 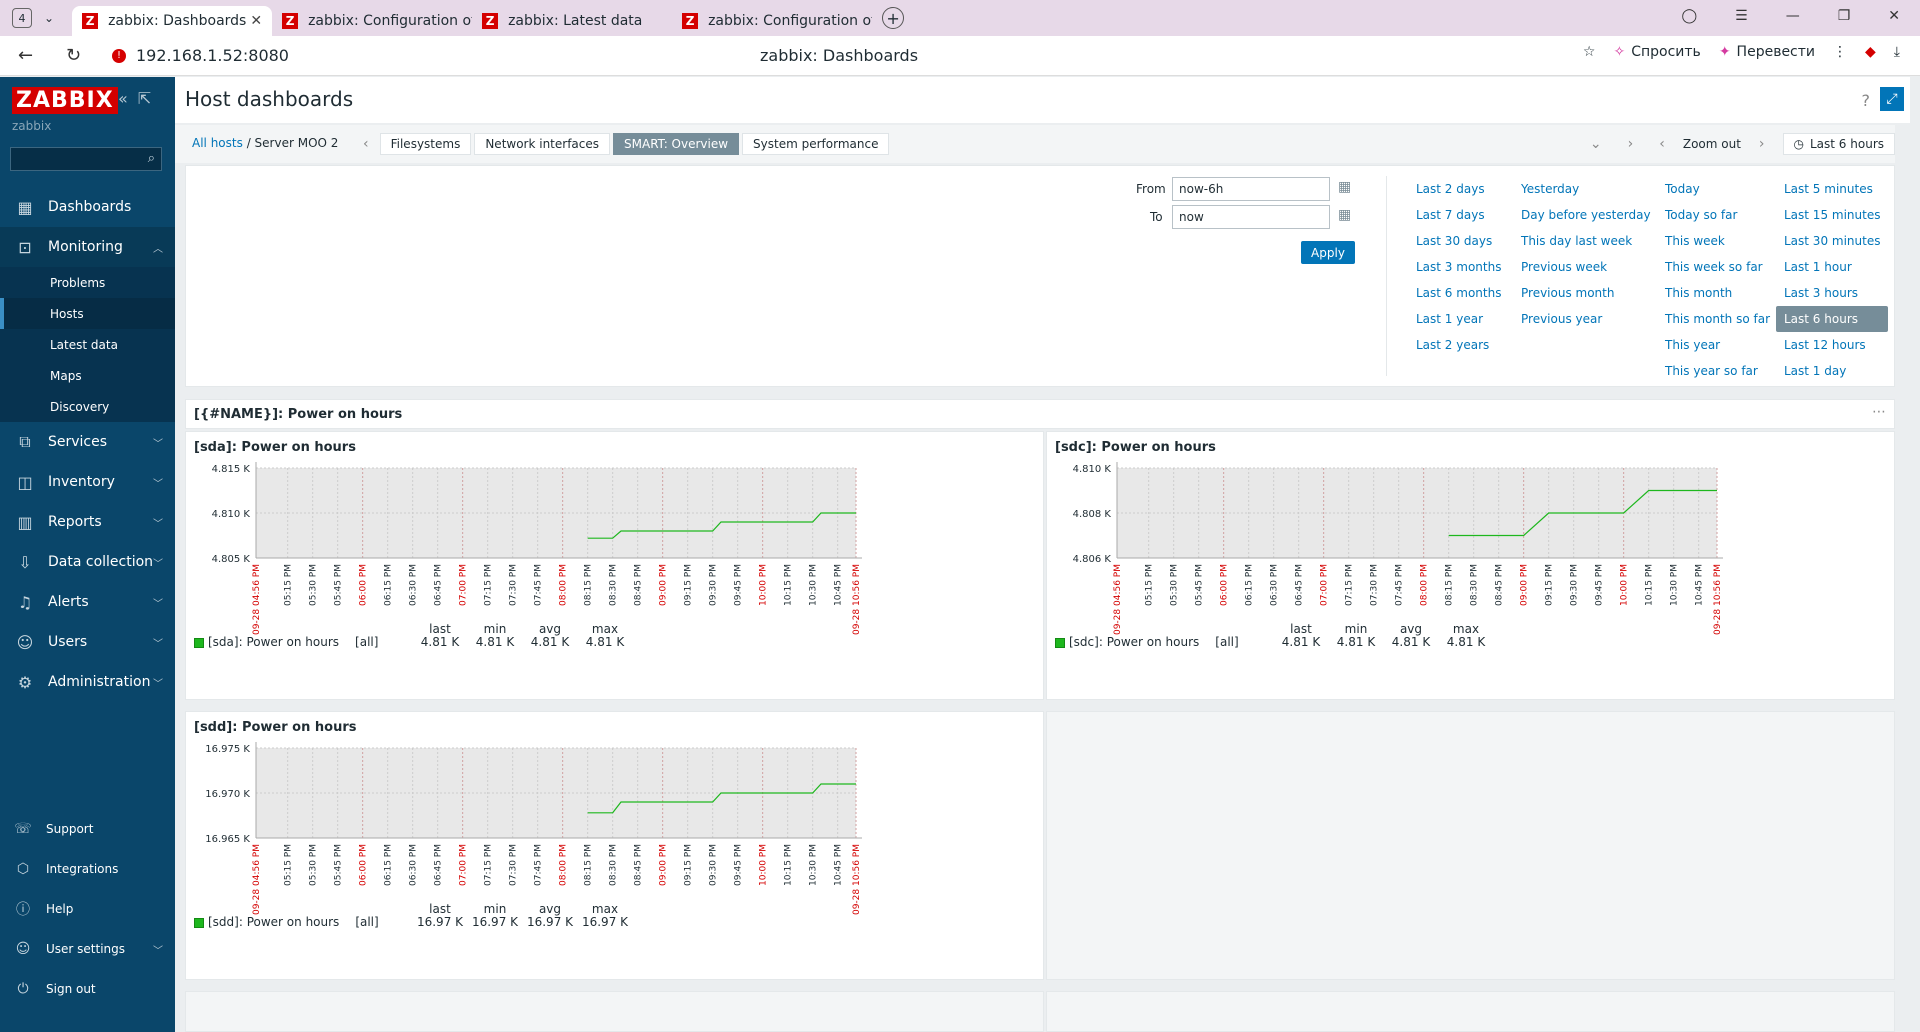 What do you see at coordinates (676, 144) in the screenshot?
I see `tab-smart-overview: SMART: Overview` at bounding box center [676, 144].